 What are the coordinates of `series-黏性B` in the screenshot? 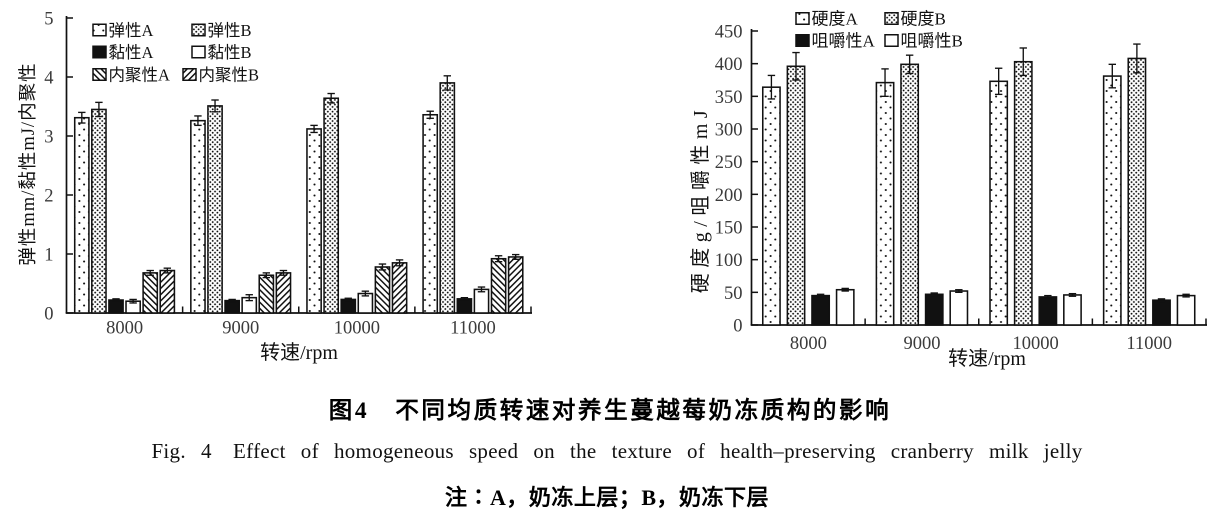 It's located at (307, 300).